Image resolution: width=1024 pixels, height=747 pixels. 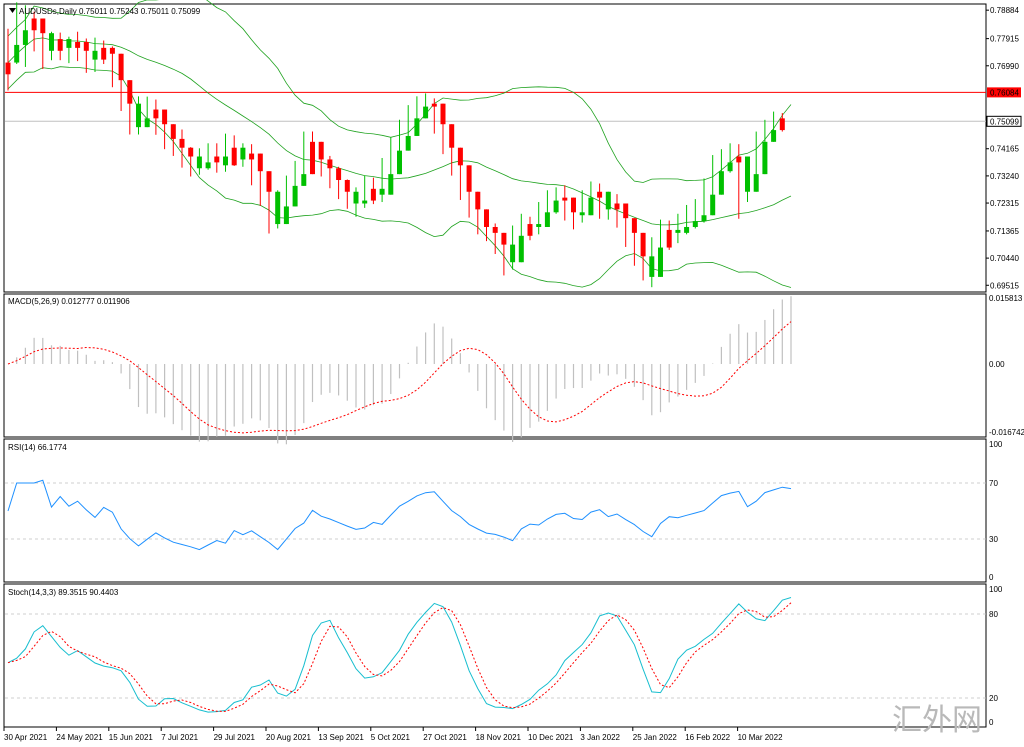 I want to click on date-tick-label: 5 Oct 2021, so click(x=391, y=737).